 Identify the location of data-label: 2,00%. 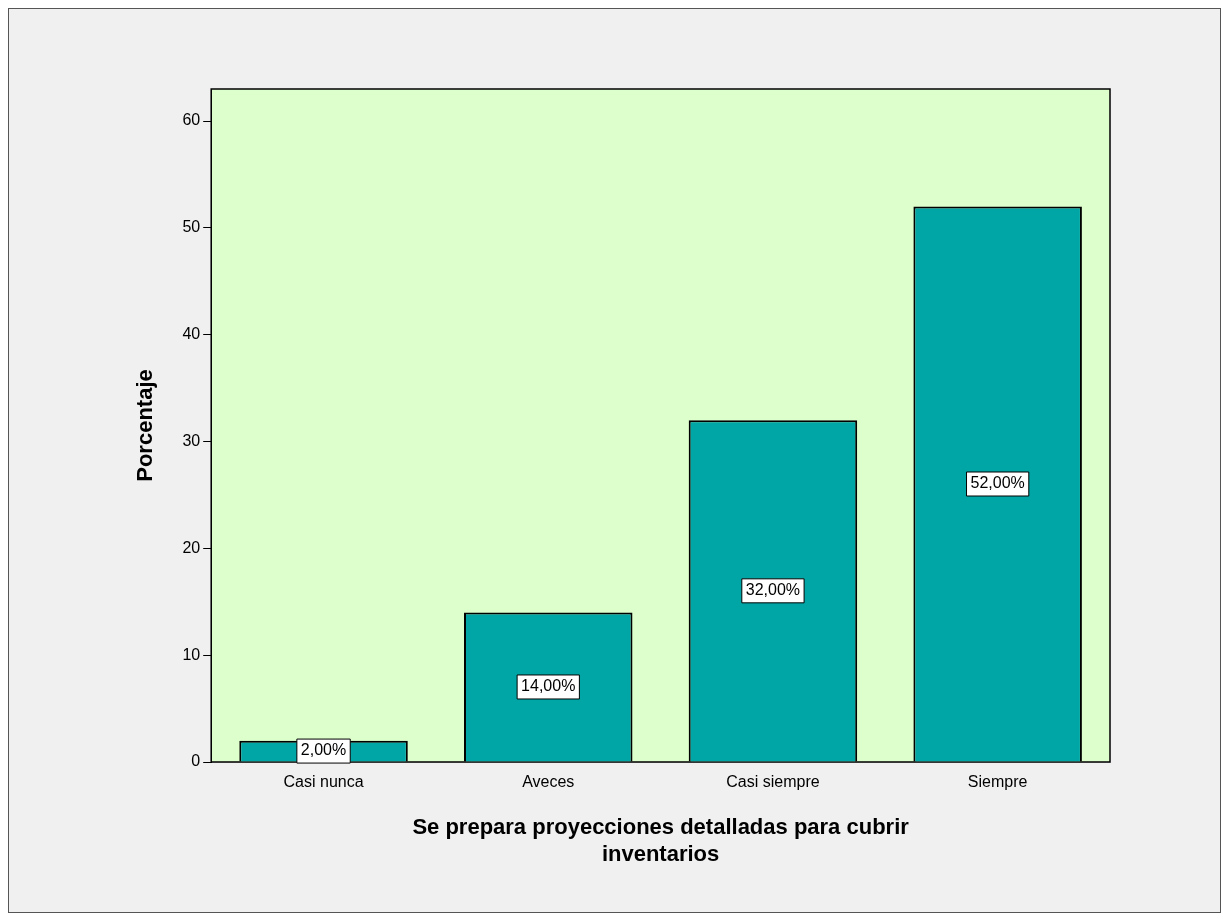
(323, 750).